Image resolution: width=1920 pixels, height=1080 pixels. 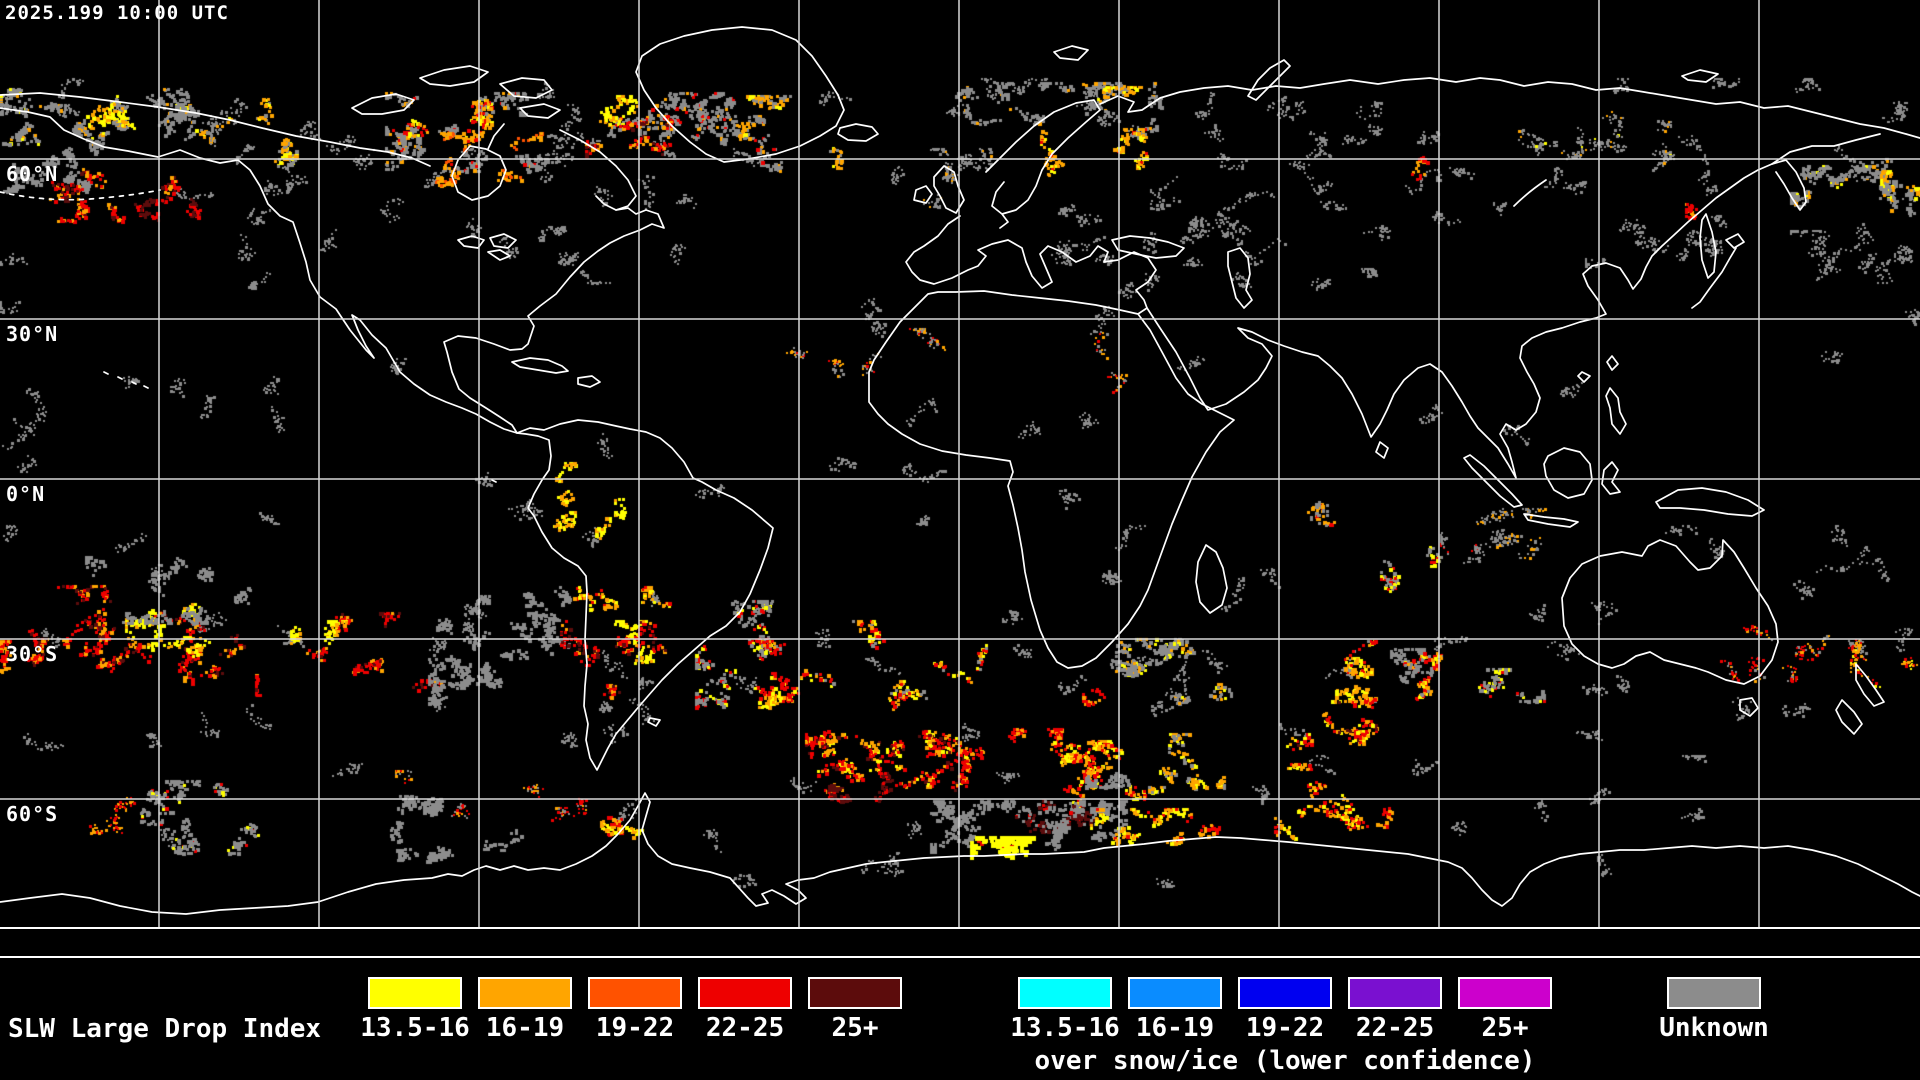 What do you see at coordinates (165, 1029) in the screenshot?
I see `legend-title: SLW Large Drop Index` at bounding box center [165, 1029].